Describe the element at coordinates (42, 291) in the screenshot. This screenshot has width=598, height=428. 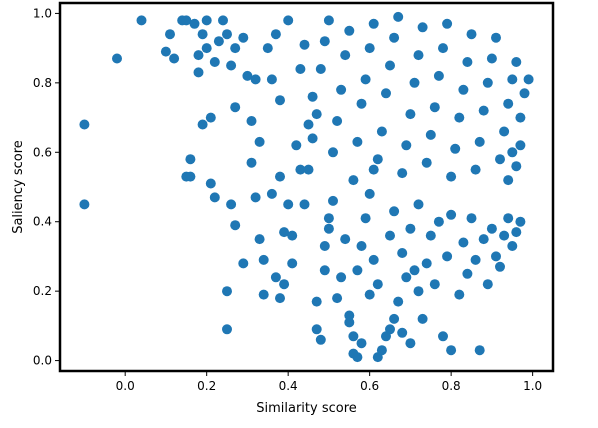
I see `y-tick-label: 0.2` at that location.